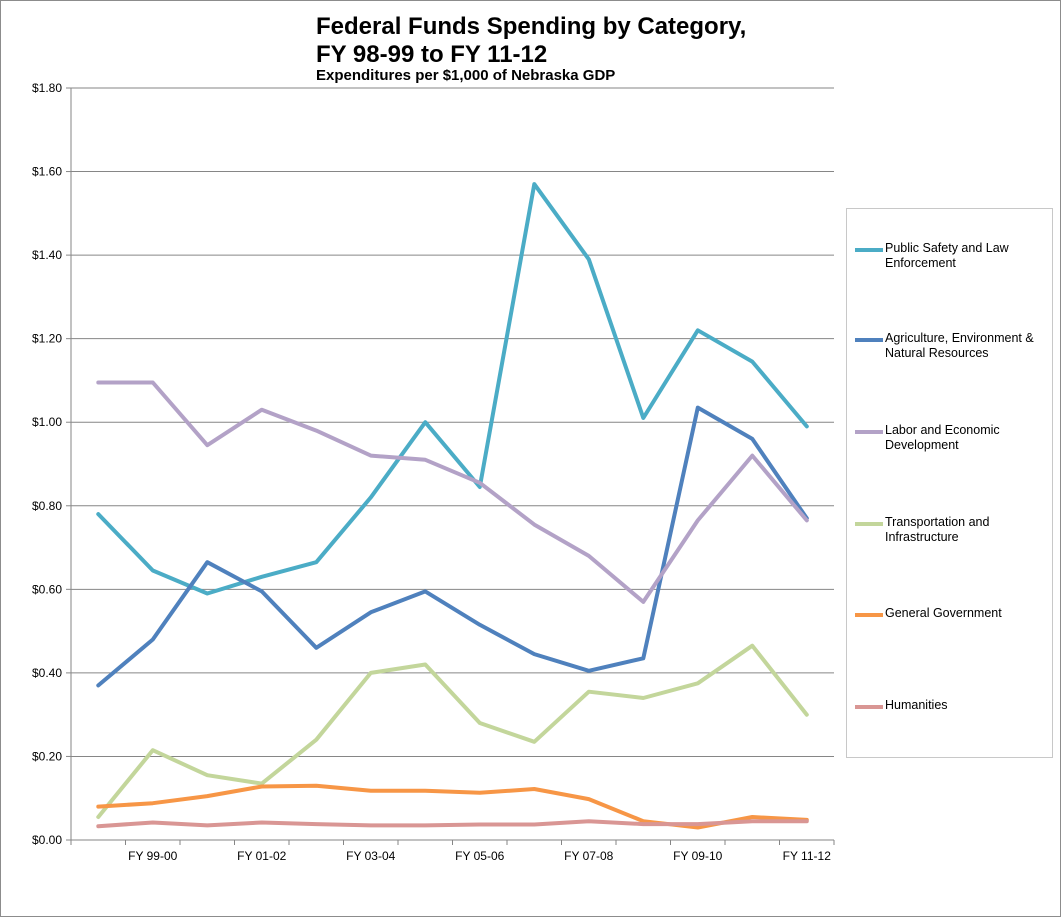  I want to click on legend-label-line: Labor and Economic, so click(942, 430).